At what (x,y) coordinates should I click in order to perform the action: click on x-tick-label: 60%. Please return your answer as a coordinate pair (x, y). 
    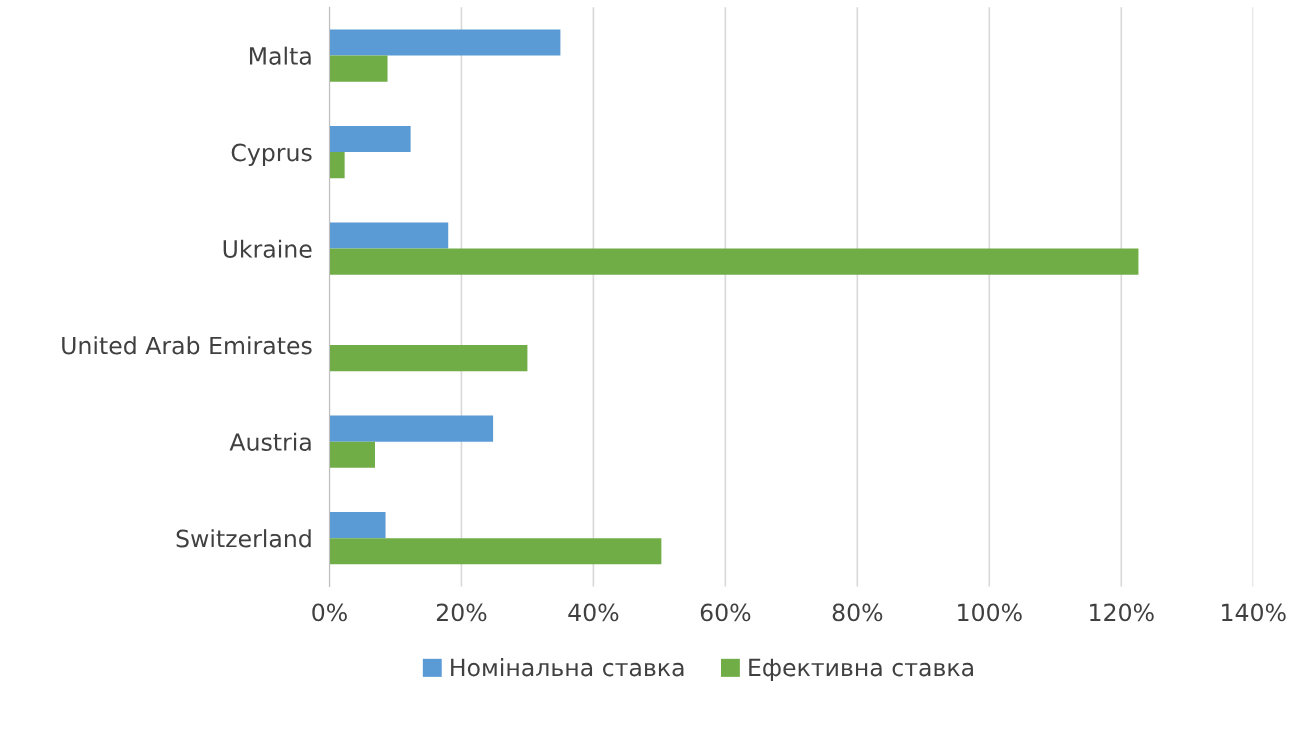
    Looking at the image, I should click on (725, 612).